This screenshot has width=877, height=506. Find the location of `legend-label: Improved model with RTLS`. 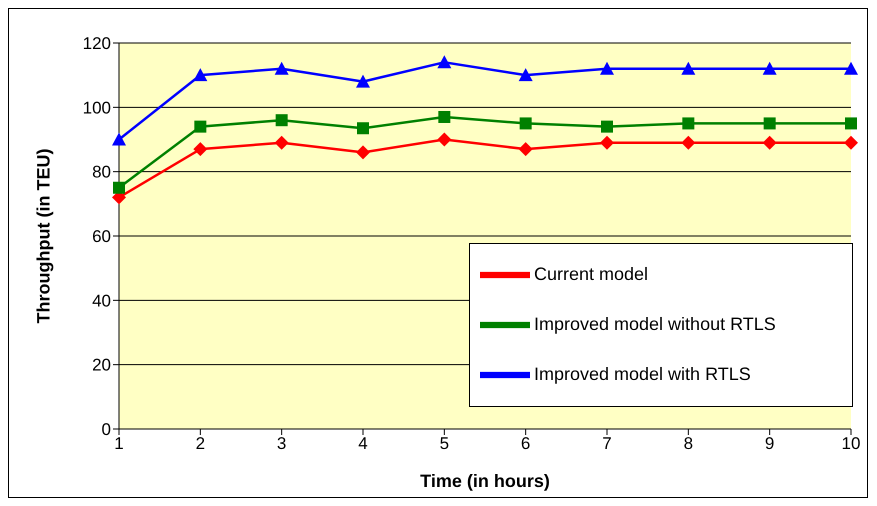

legend-label: Improved model with RTLS is located at coordinates (642, 374).